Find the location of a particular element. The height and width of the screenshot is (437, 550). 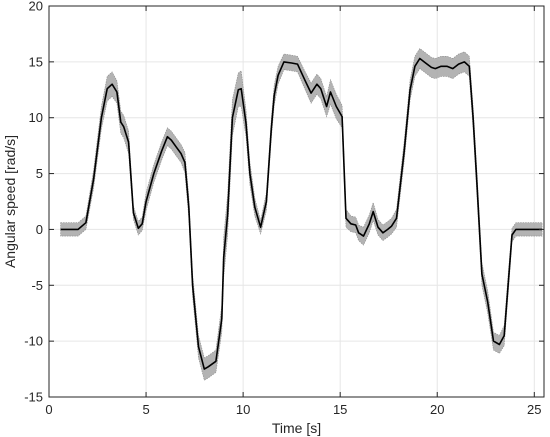

x-tick-label: 5 is located at coordinates (145, 409).